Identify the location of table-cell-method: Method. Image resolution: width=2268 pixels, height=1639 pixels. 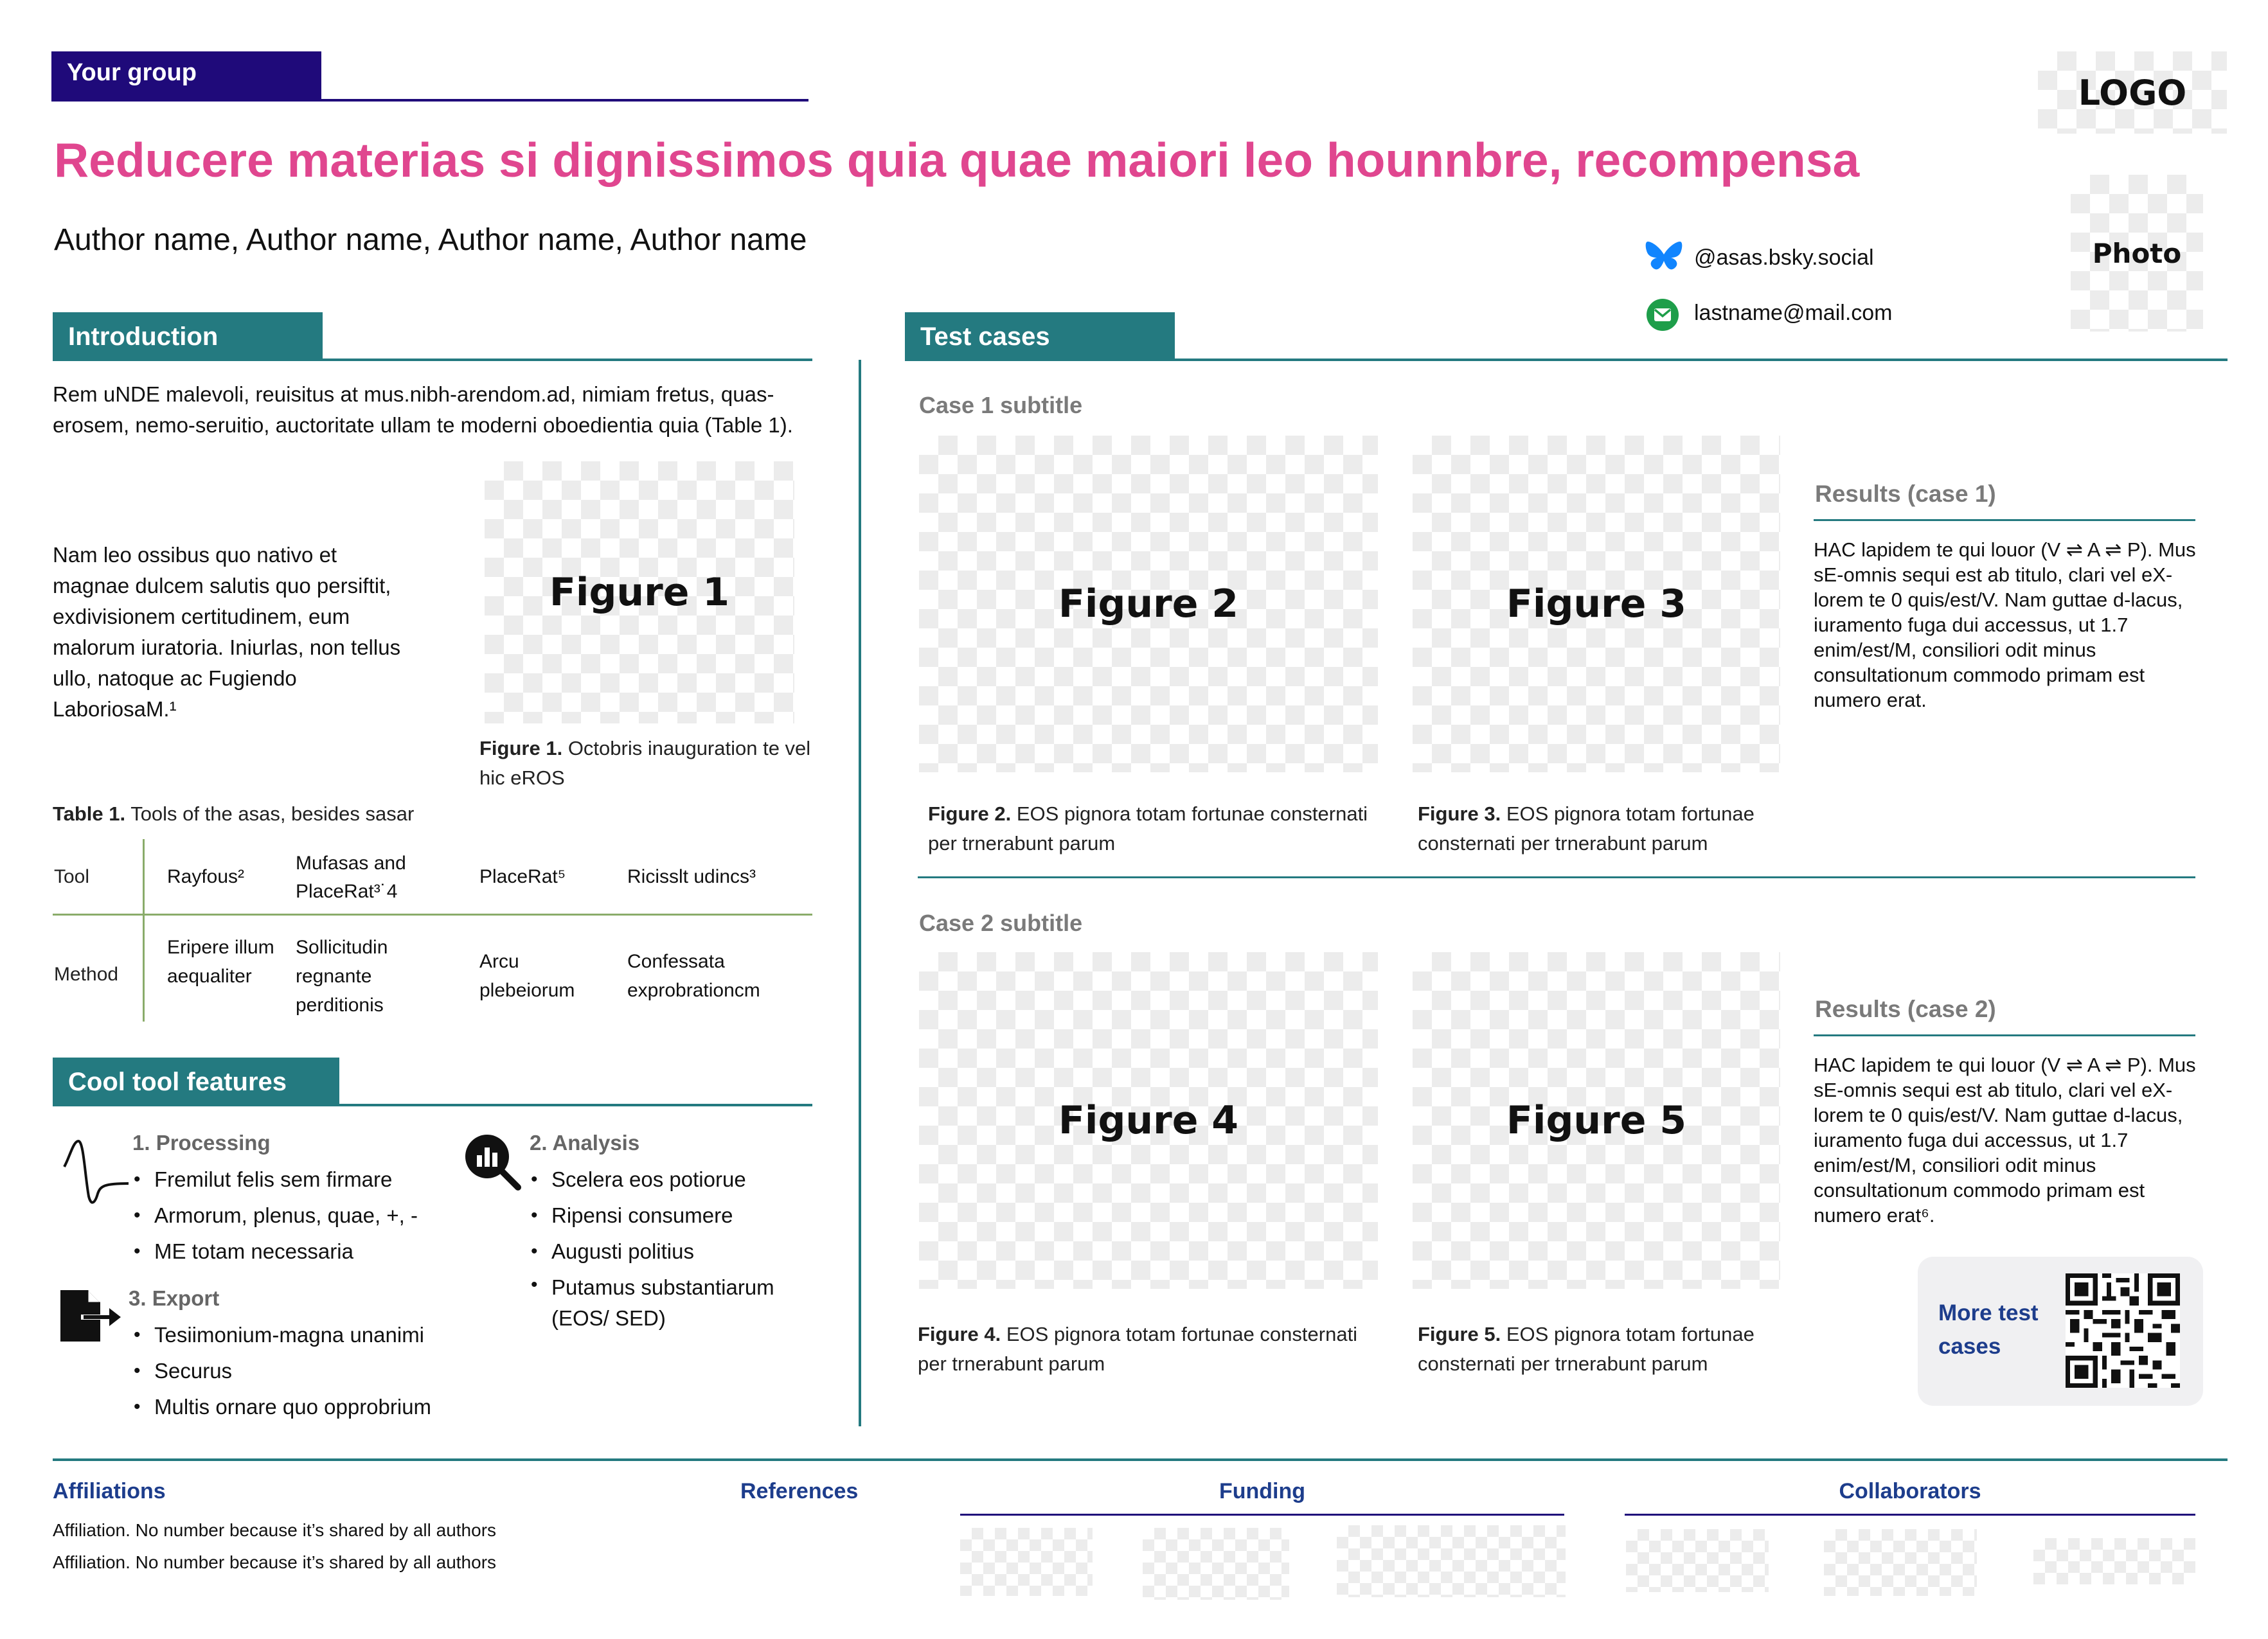
(86, 974).